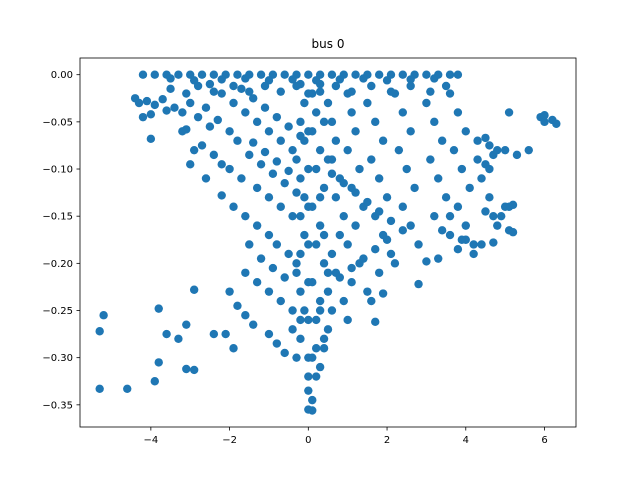 The height and width of the screenshot is (480, 640). What do you see at coordinates (229, 440) in the screenshot?
I see `x-tick-label: −2` at bounding box center [229, 440].